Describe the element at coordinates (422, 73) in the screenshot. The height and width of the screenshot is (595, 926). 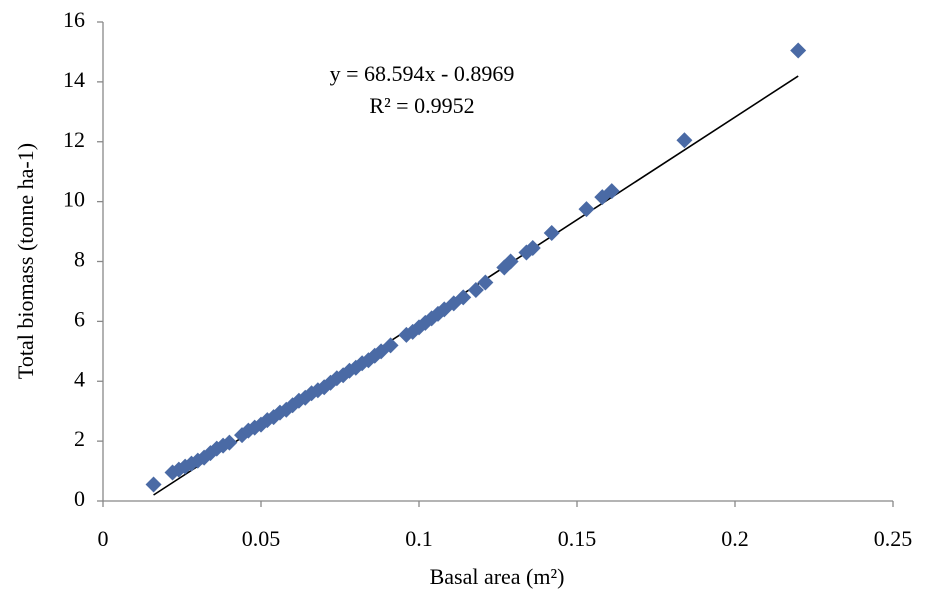
I see `equation: y = 68.594x - 0.8969` at that location.